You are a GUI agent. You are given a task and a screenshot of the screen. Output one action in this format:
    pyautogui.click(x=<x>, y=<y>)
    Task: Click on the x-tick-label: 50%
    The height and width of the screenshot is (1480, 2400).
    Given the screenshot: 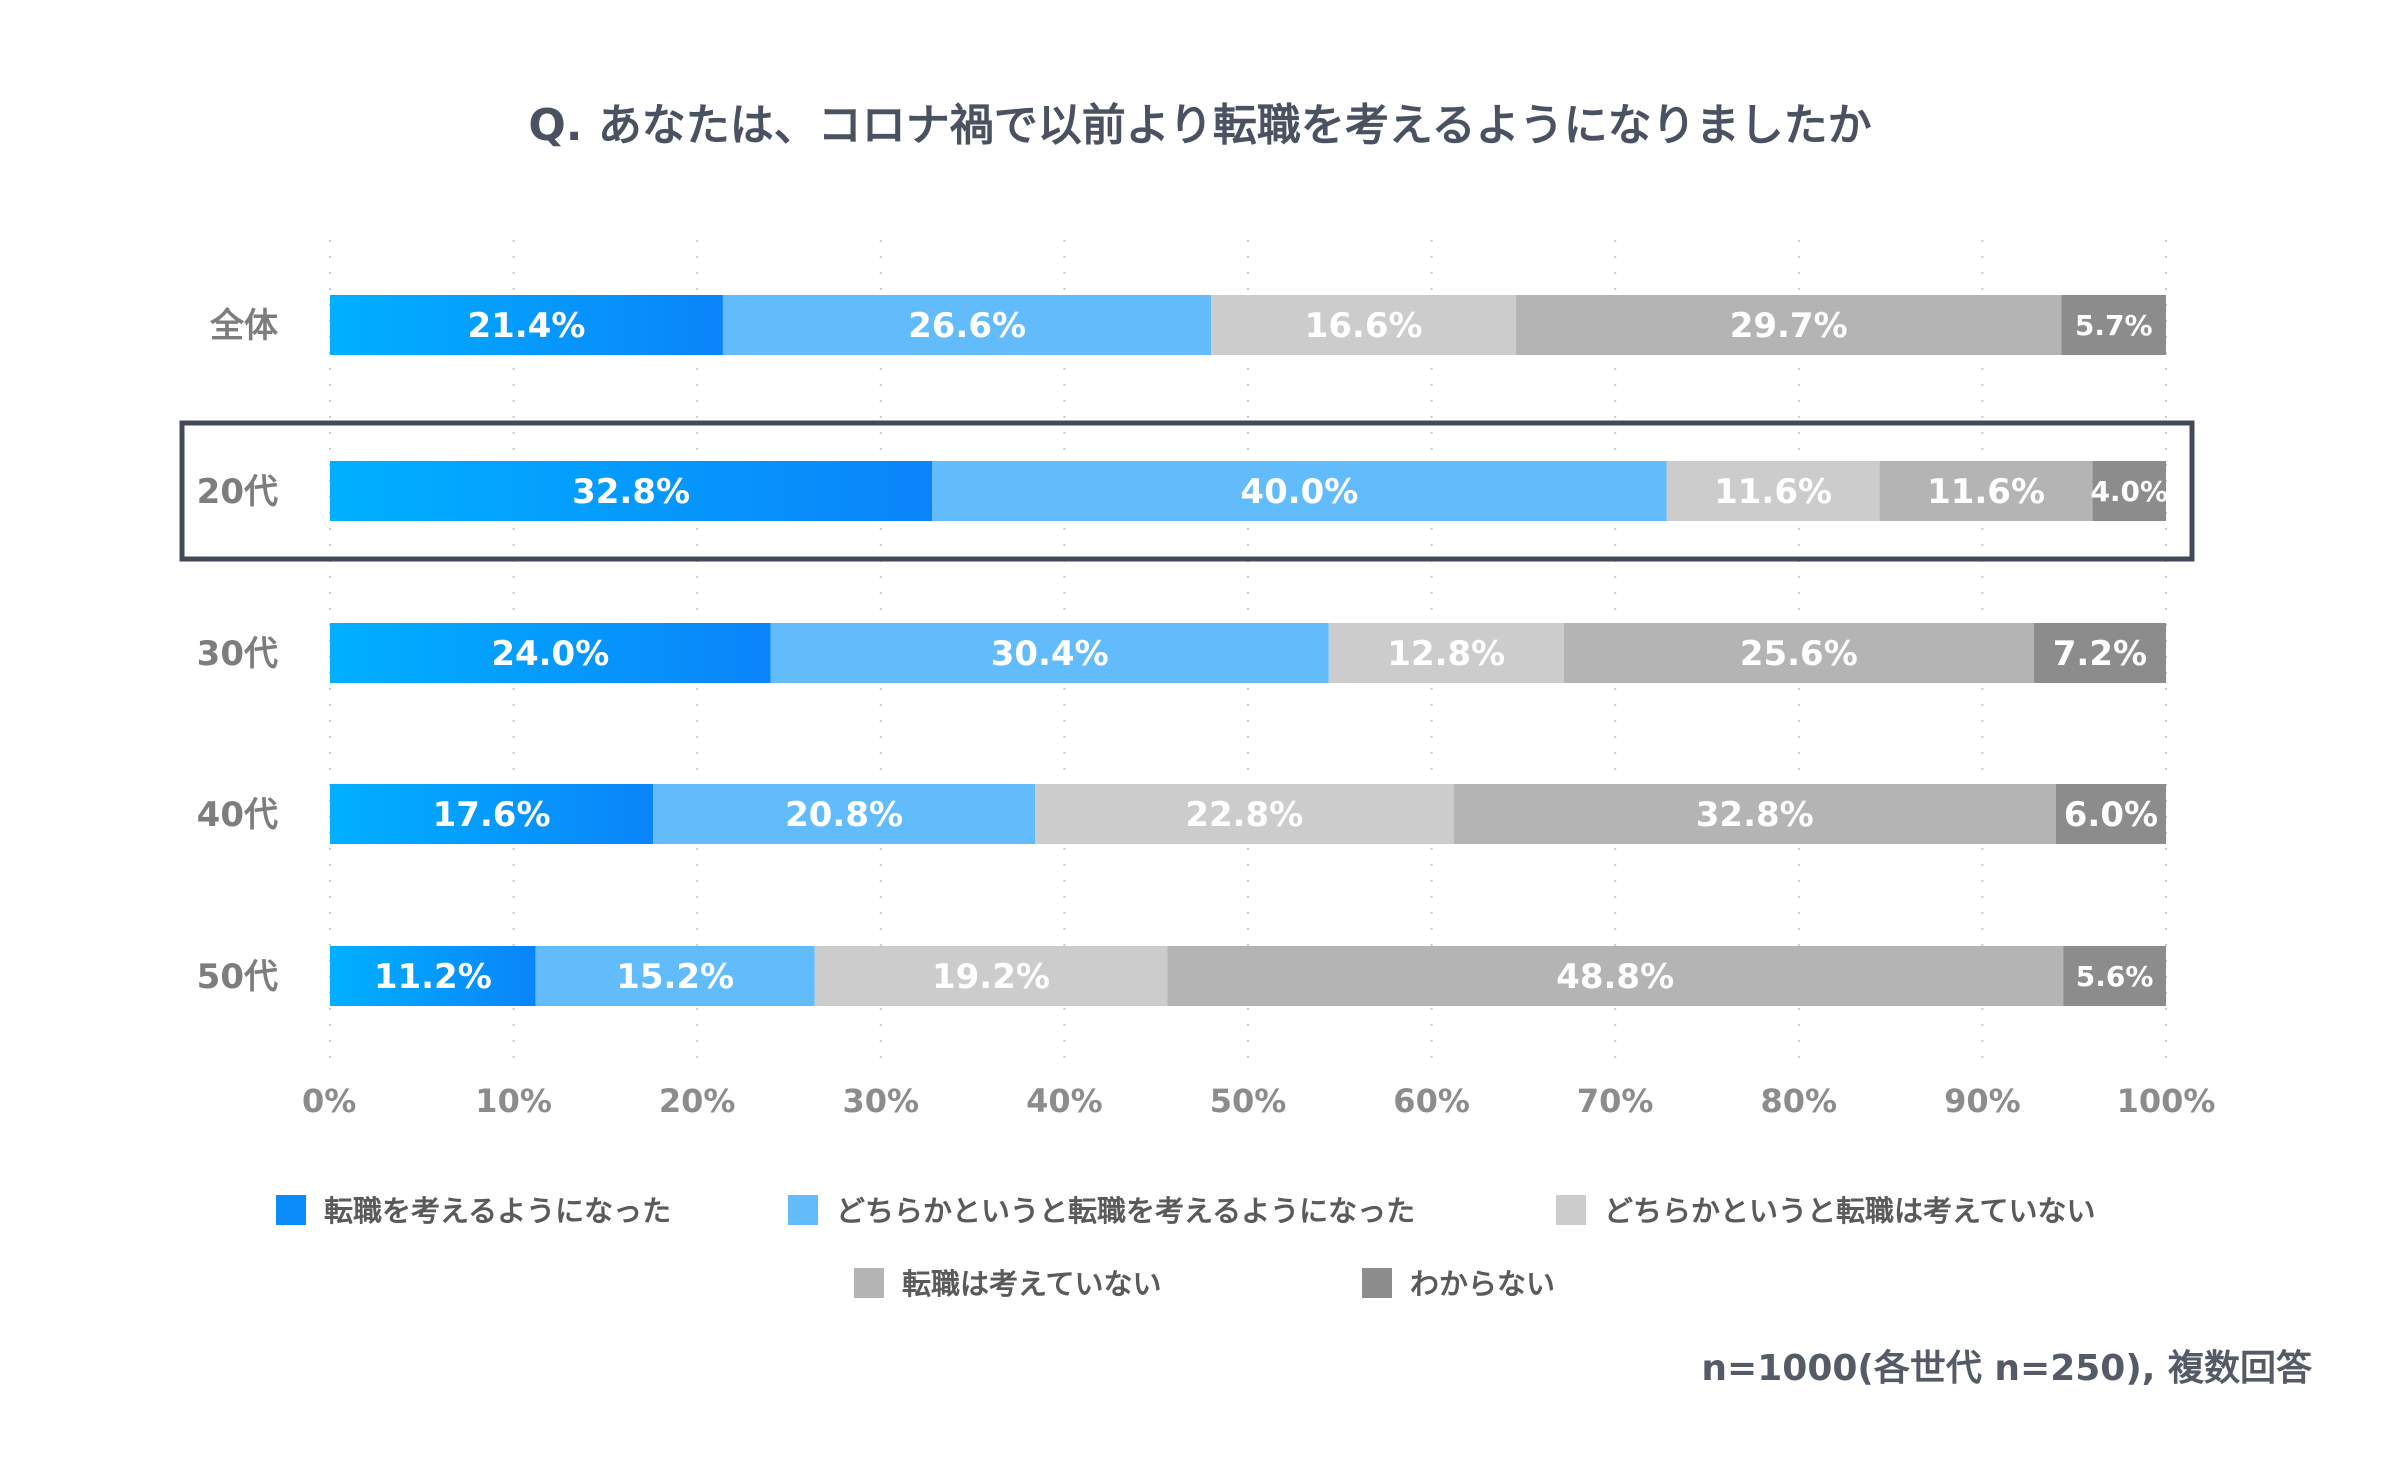 What is the action you would take?
    pyautogui.click(x=1248, y=1101)
    